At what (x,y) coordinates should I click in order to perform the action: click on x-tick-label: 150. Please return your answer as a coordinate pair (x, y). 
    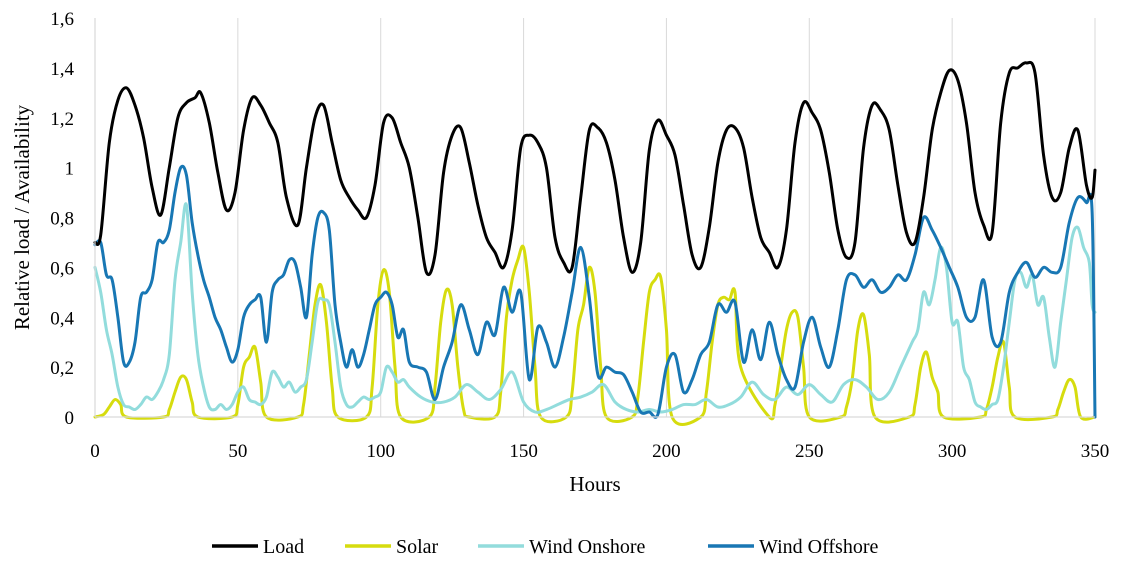
    Looking at the image, I should click on (523, 451).